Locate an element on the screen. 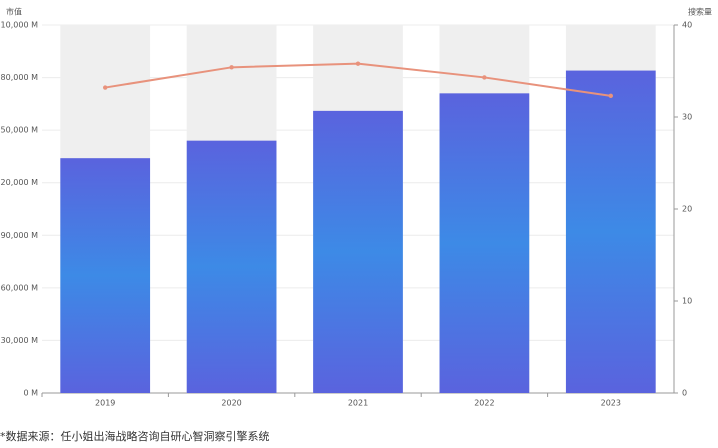 The width and height of the screenshot is (718, 448). x-tick-label: 2023 is located at coordinates (611, 403).